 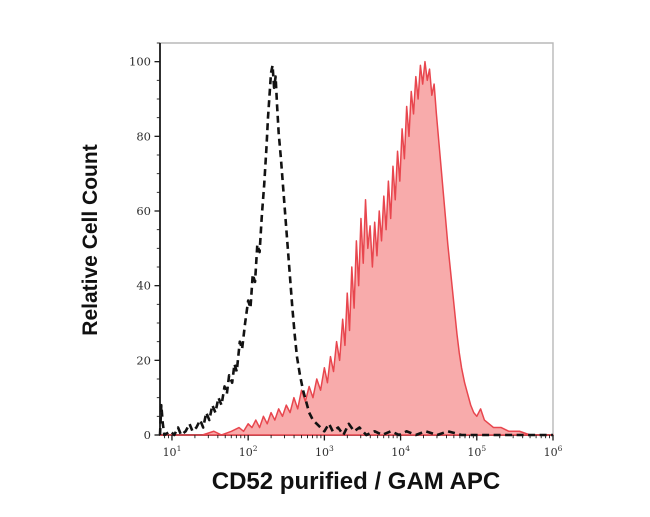 I want to click on x-tick-label: 10¹, so click(x=172, y=451).